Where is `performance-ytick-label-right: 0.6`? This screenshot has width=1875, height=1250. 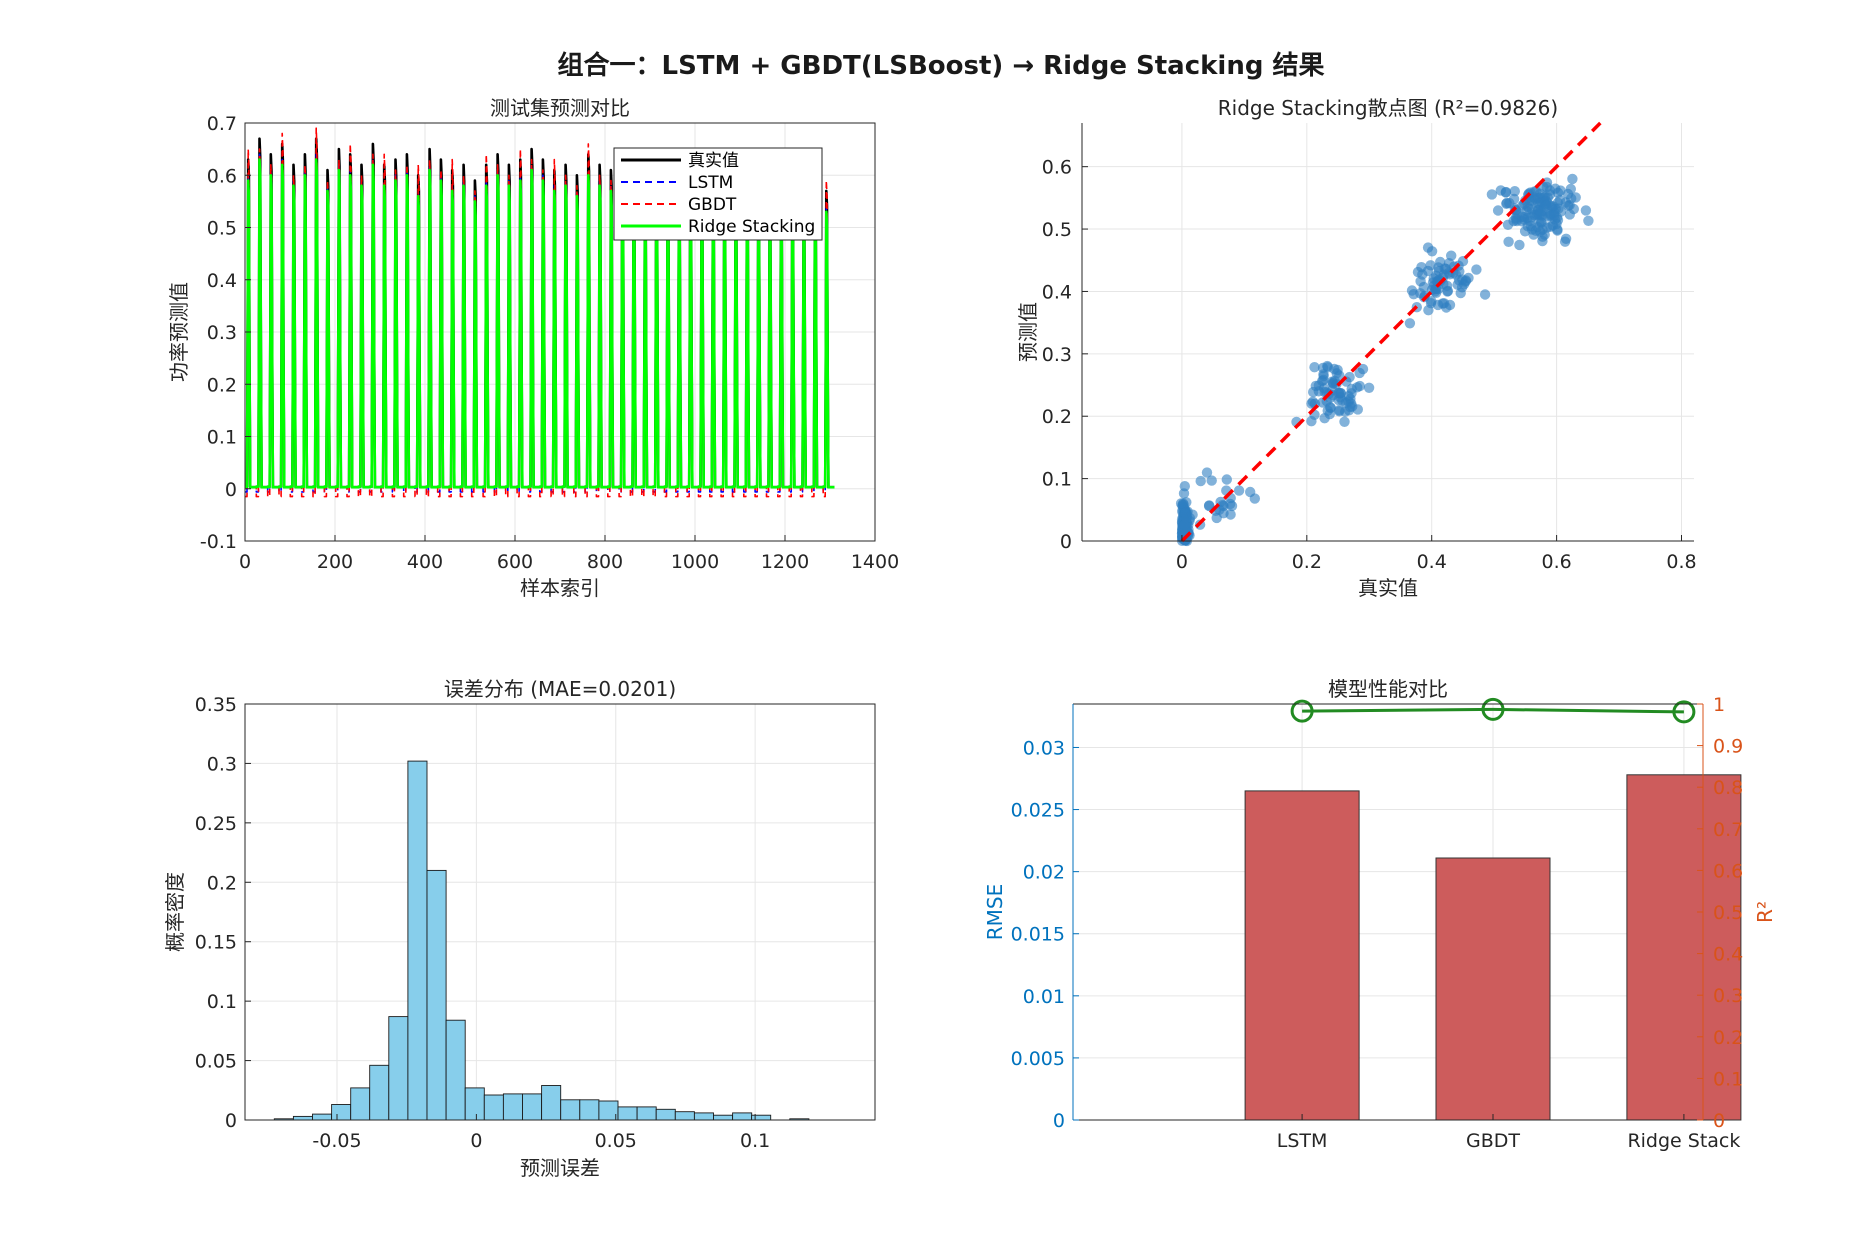 performance-ytick-label-right: 0.6 is located at coordinates (1728, 871).